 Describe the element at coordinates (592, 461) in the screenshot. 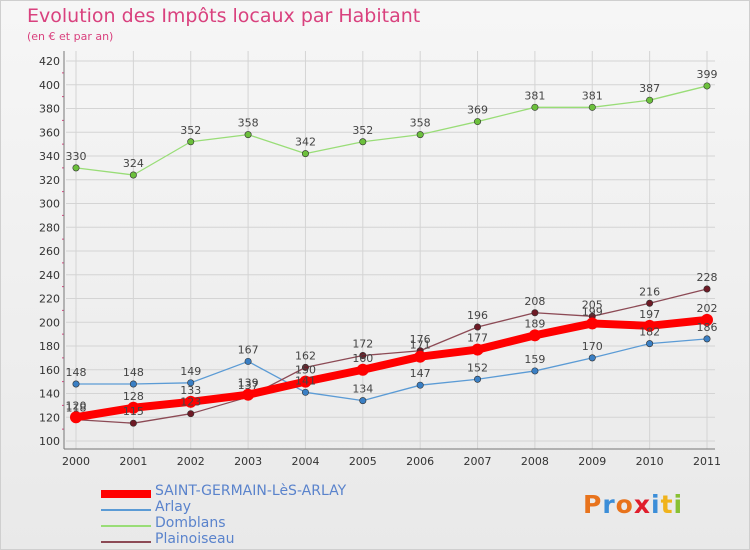

I see `x-tick-label: 2009` at that location.